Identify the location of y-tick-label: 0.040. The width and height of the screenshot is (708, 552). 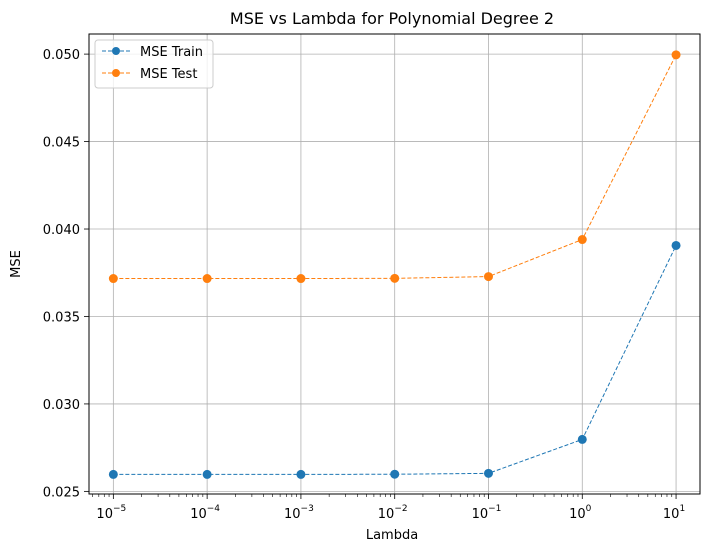
(61, 230).